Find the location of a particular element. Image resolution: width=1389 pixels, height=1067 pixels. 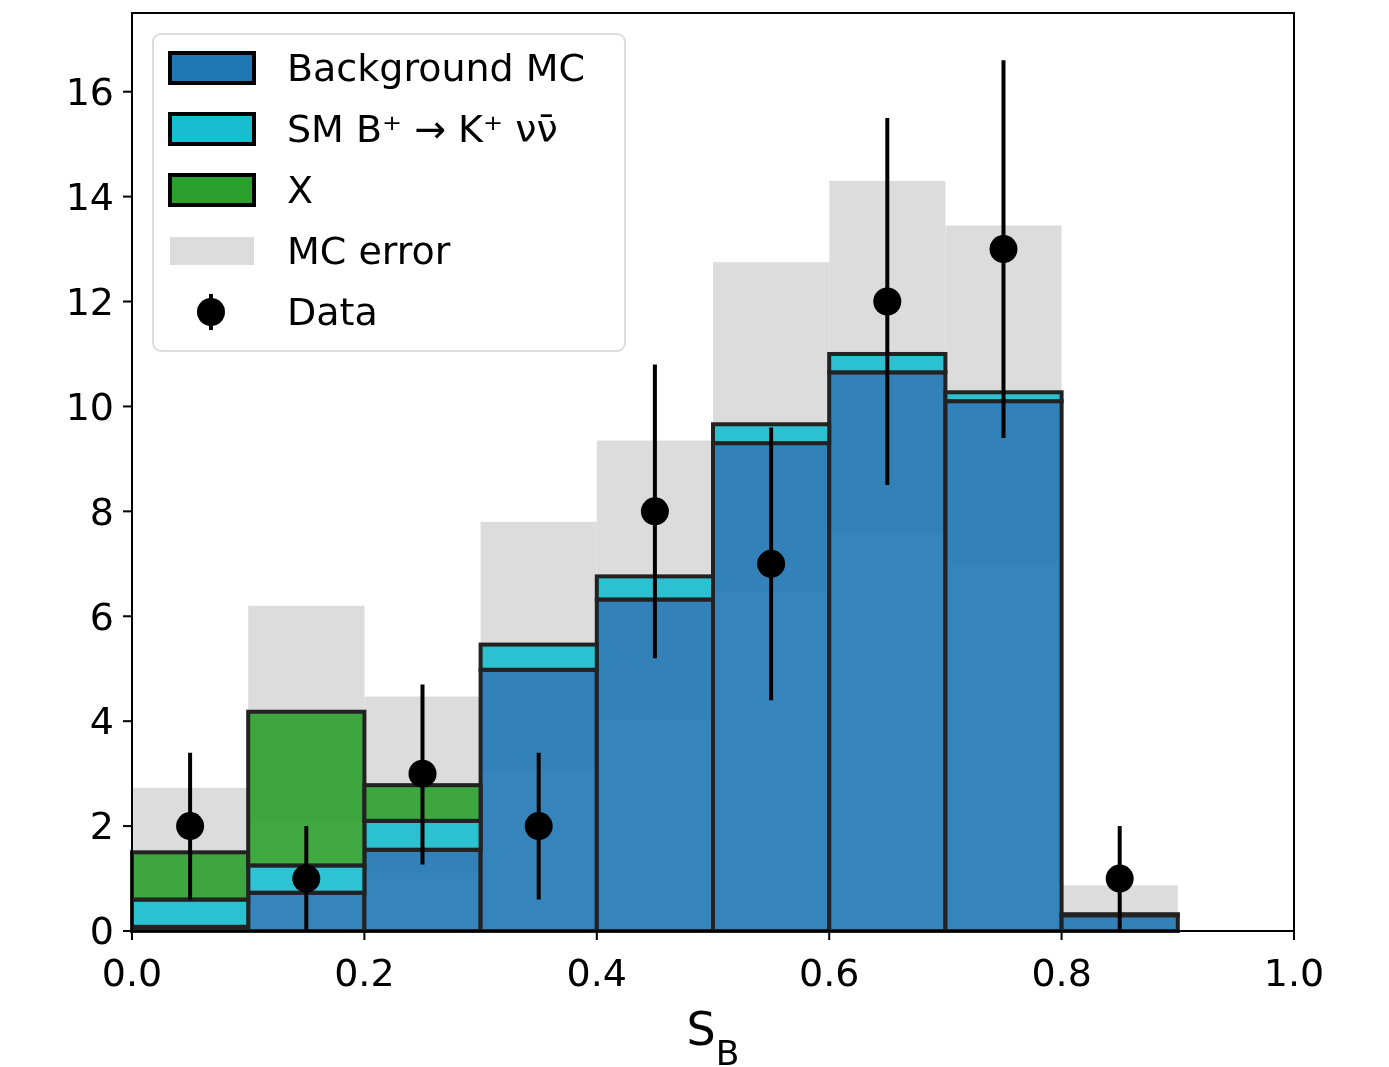

legend-label: MC error is located at coordinates (369, 251).